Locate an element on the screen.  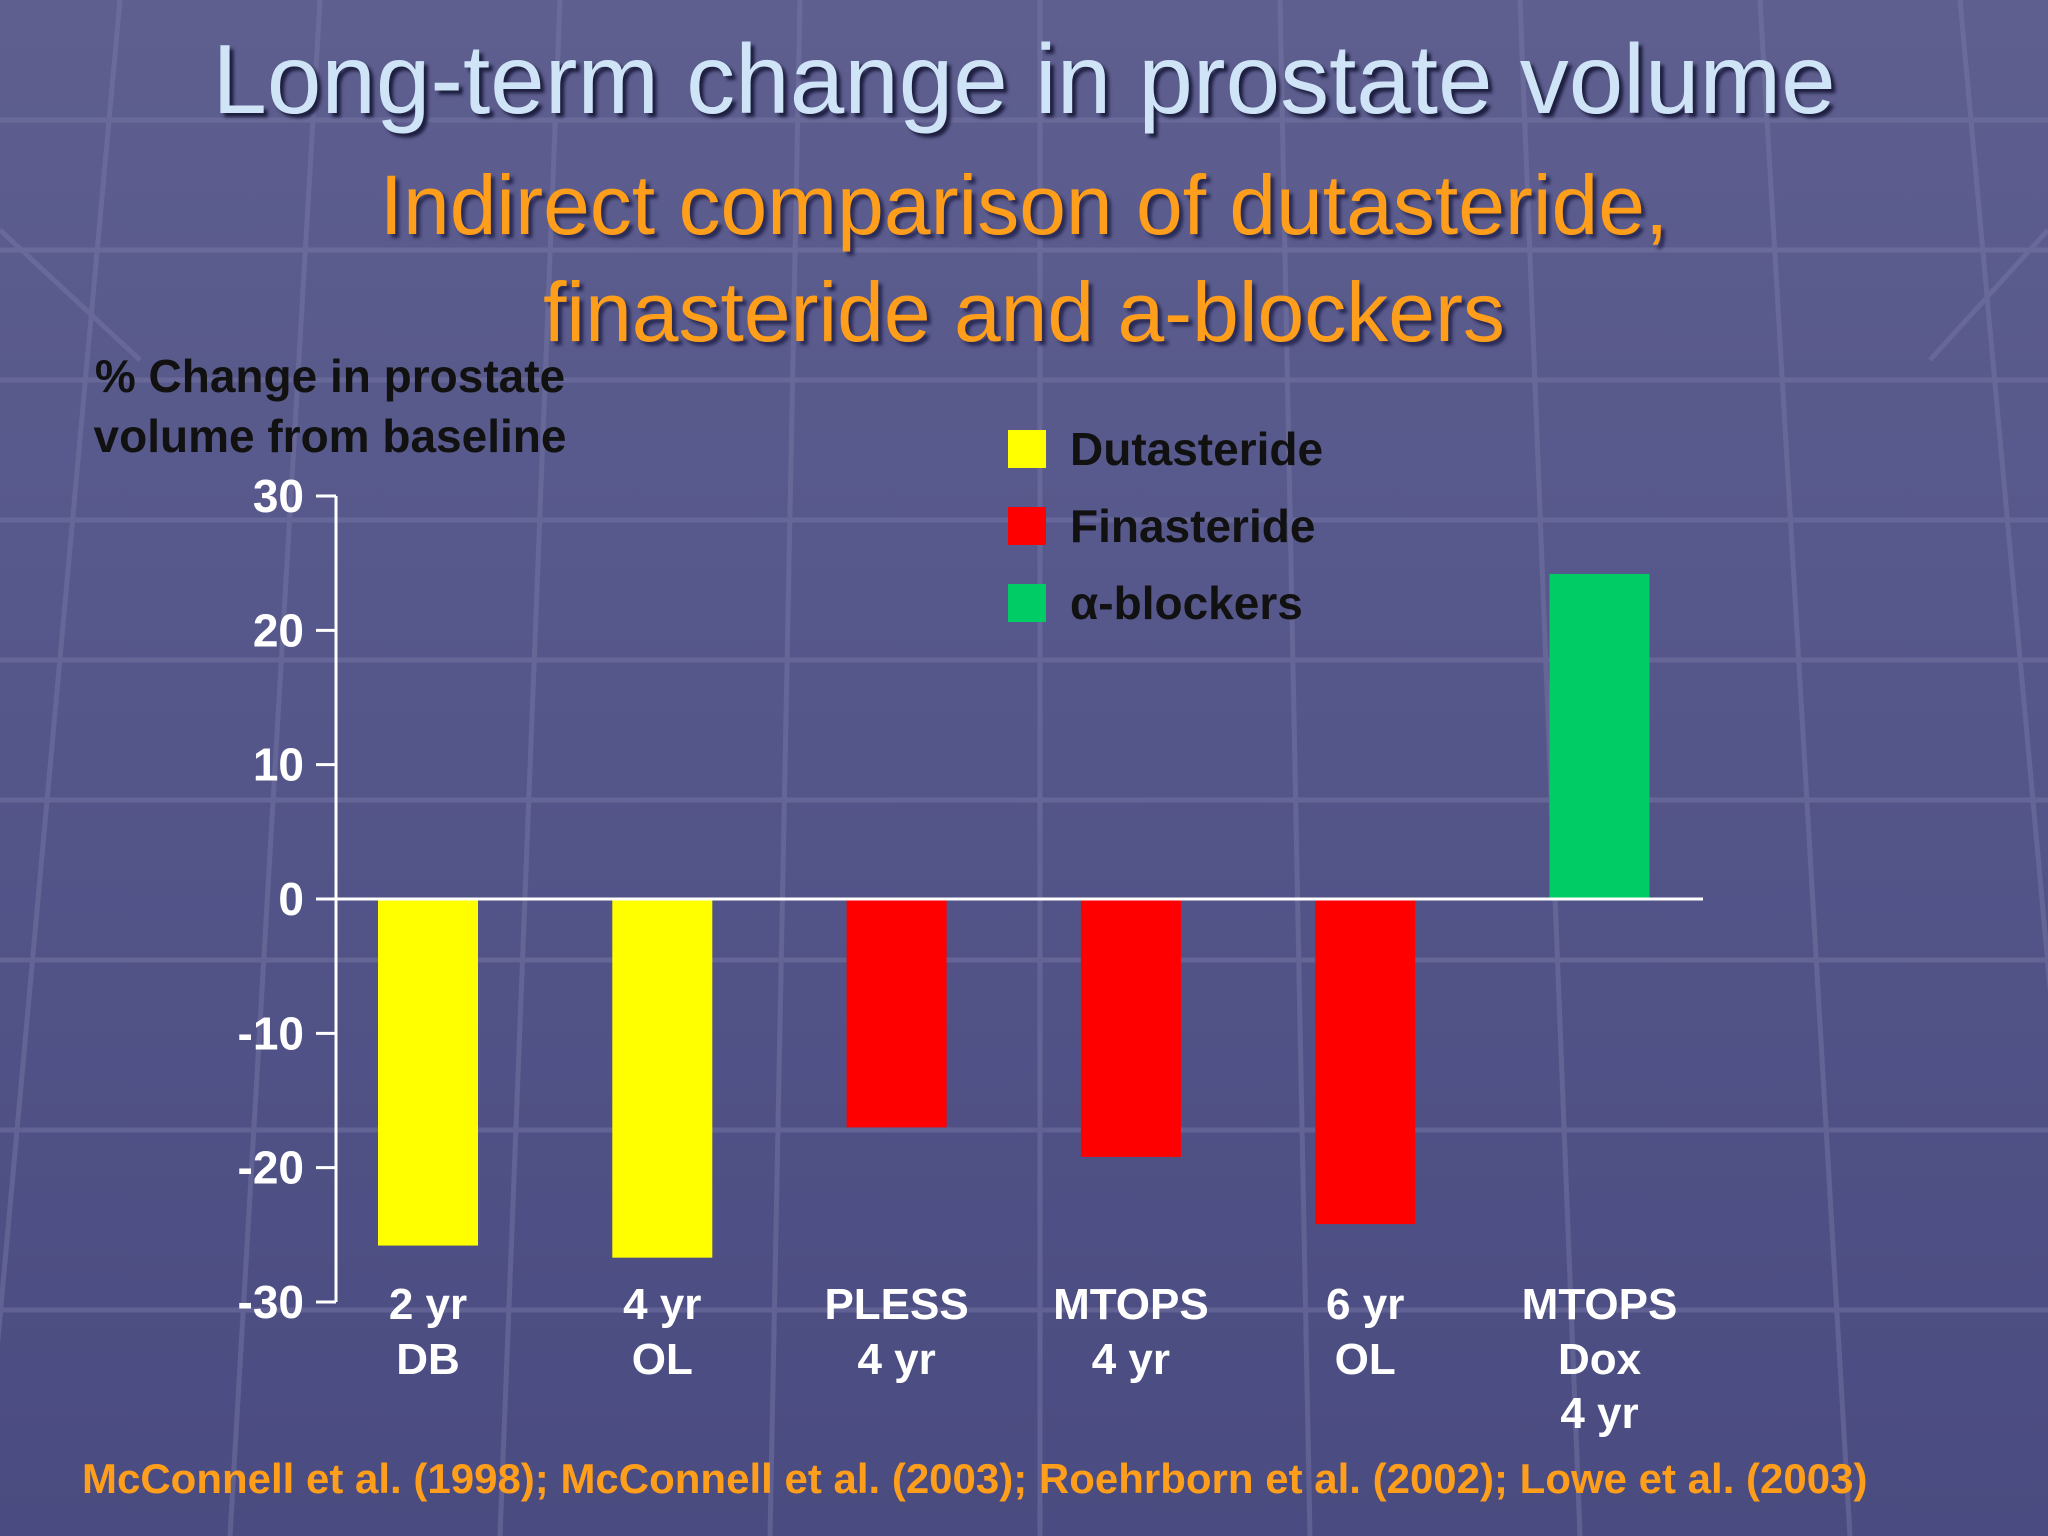
category-label-0: 2 yr DB is located at coordinates (428, 1332).